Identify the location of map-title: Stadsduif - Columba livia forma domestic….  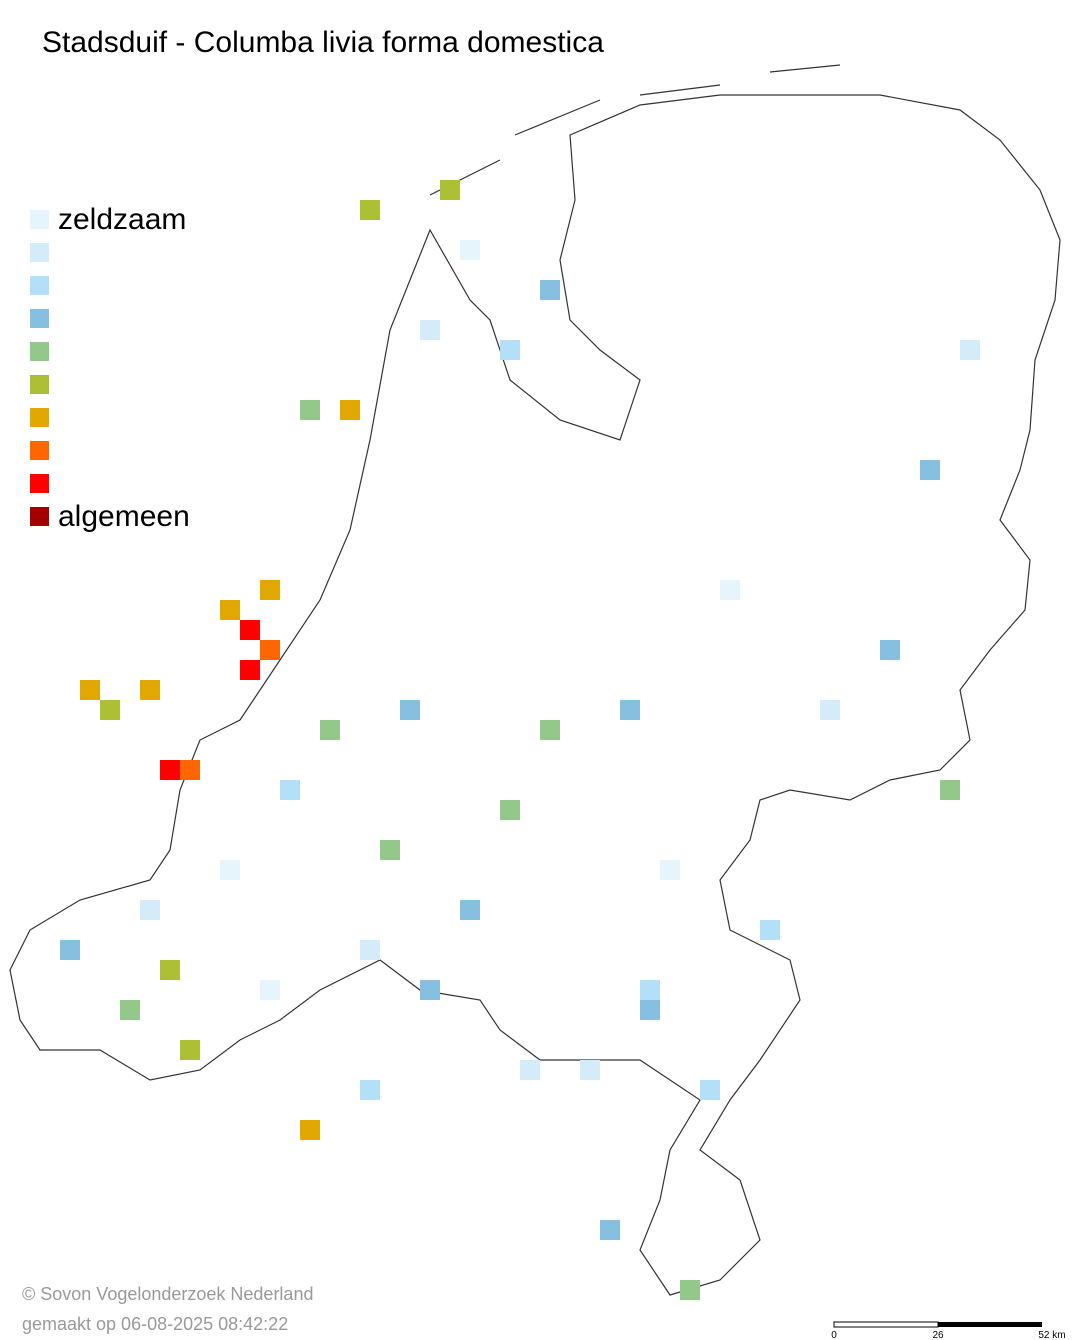
(323, 42).